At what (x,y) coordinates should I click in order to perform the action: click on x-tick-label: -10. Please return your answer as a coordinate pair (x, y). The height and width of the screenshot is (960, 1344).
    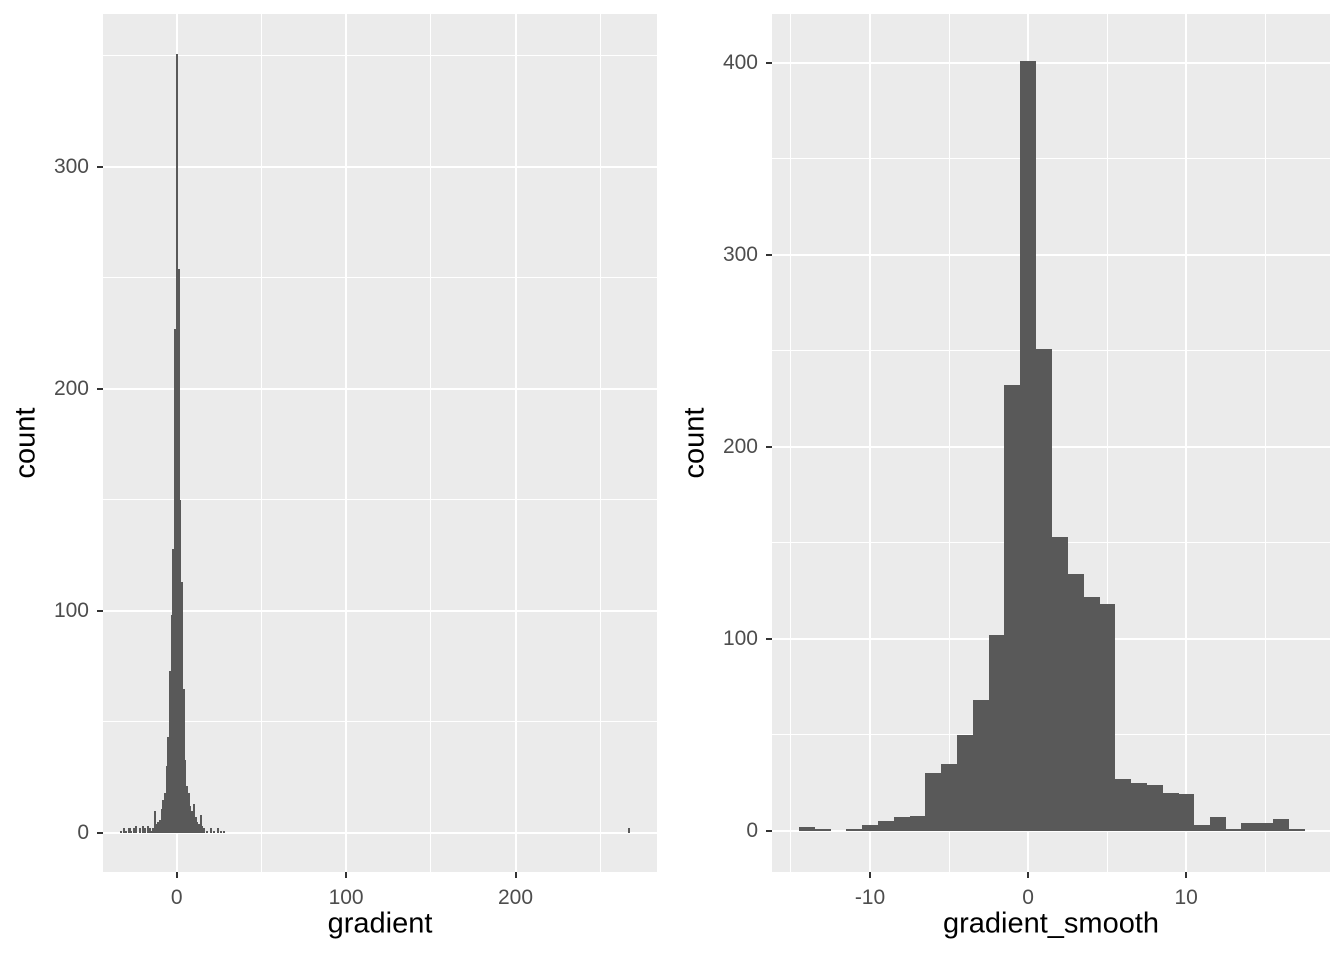
    Looking at the image, I should click on (870, 897).